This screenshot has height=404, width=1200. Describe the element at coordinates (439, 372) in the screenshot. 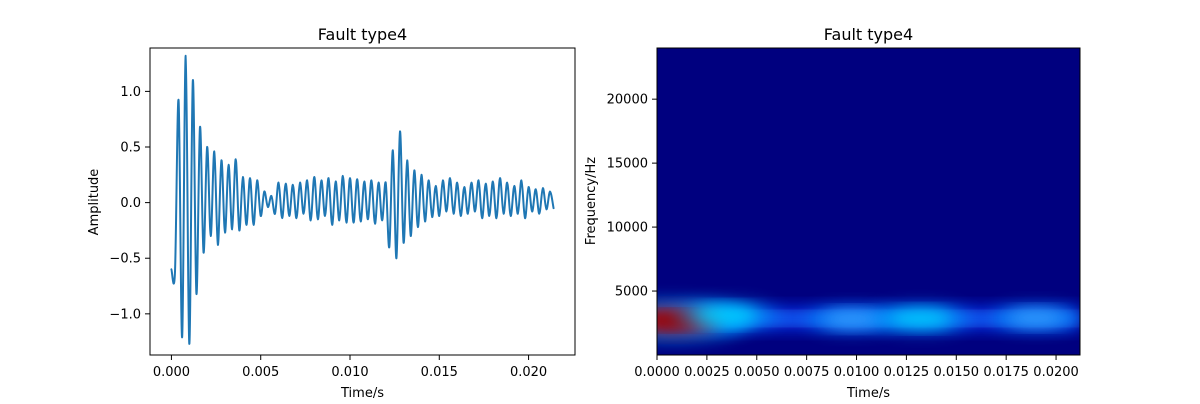

I see `left-x-tick-label: 0.015` at that location.